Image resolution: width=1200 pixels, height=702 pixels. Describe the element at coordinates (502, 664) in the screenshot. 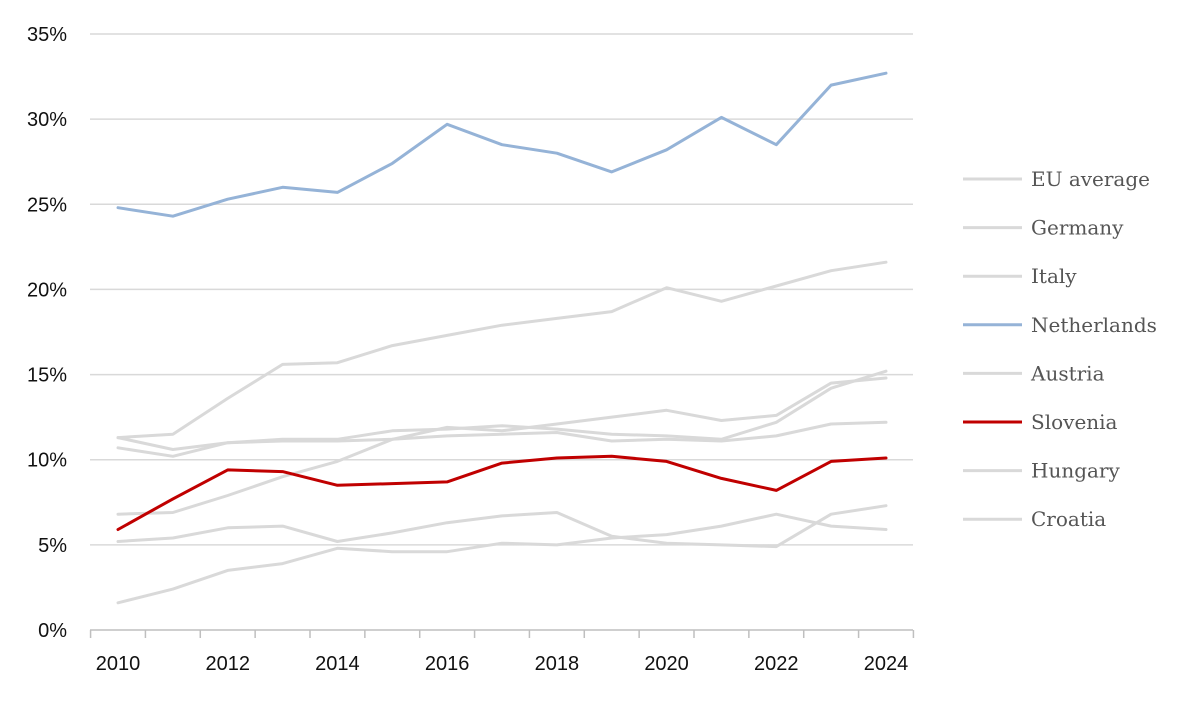

I see `x-axis-tick-labels: 2010 2012 2014 2016 2018 2020 2022 2024` at that location.